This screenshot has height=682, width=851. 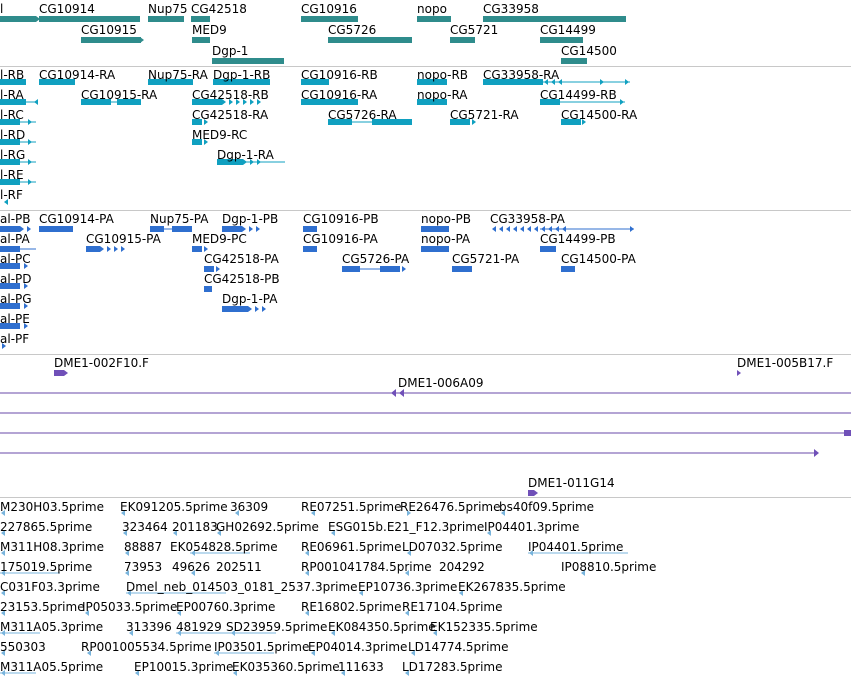 I want to click on est-label: RP001041784.5prime, so click(x=366, y=567).